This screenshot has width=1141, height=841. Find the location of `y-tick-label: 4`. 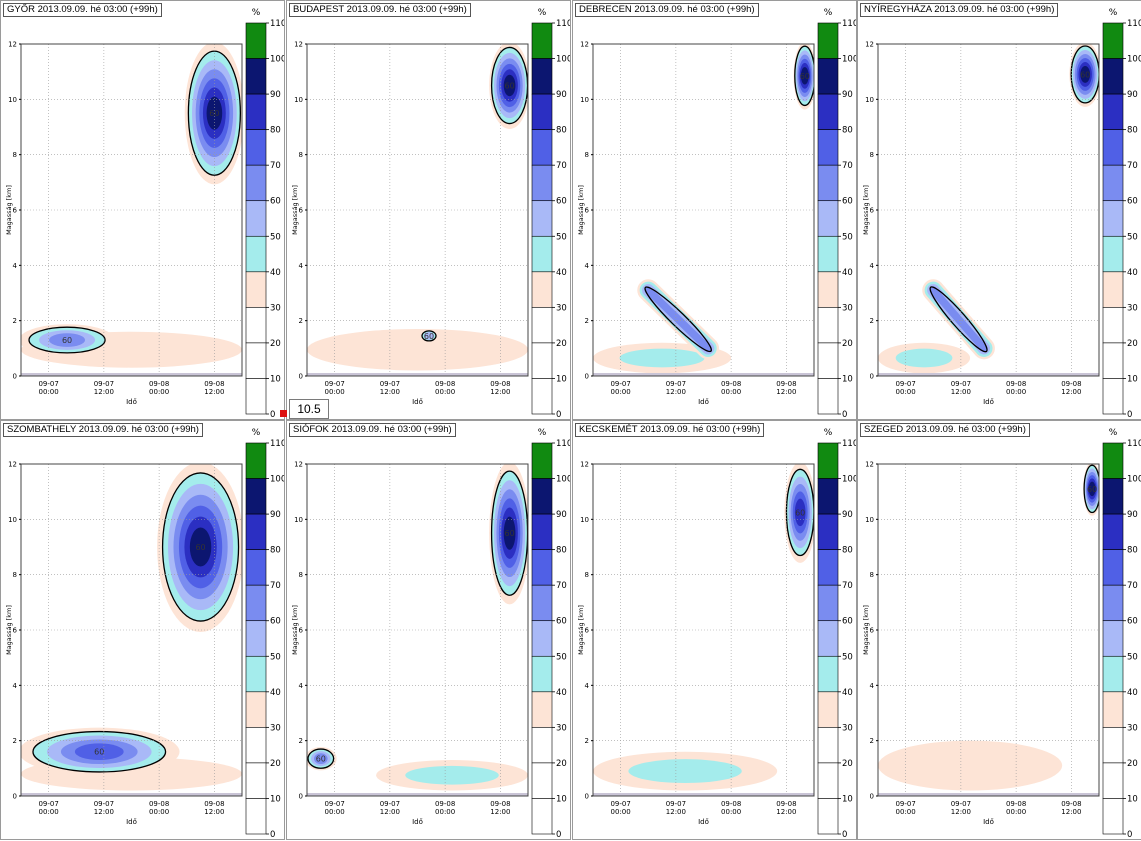

y-tick-label: 4 is located at coordinates (872, 686).